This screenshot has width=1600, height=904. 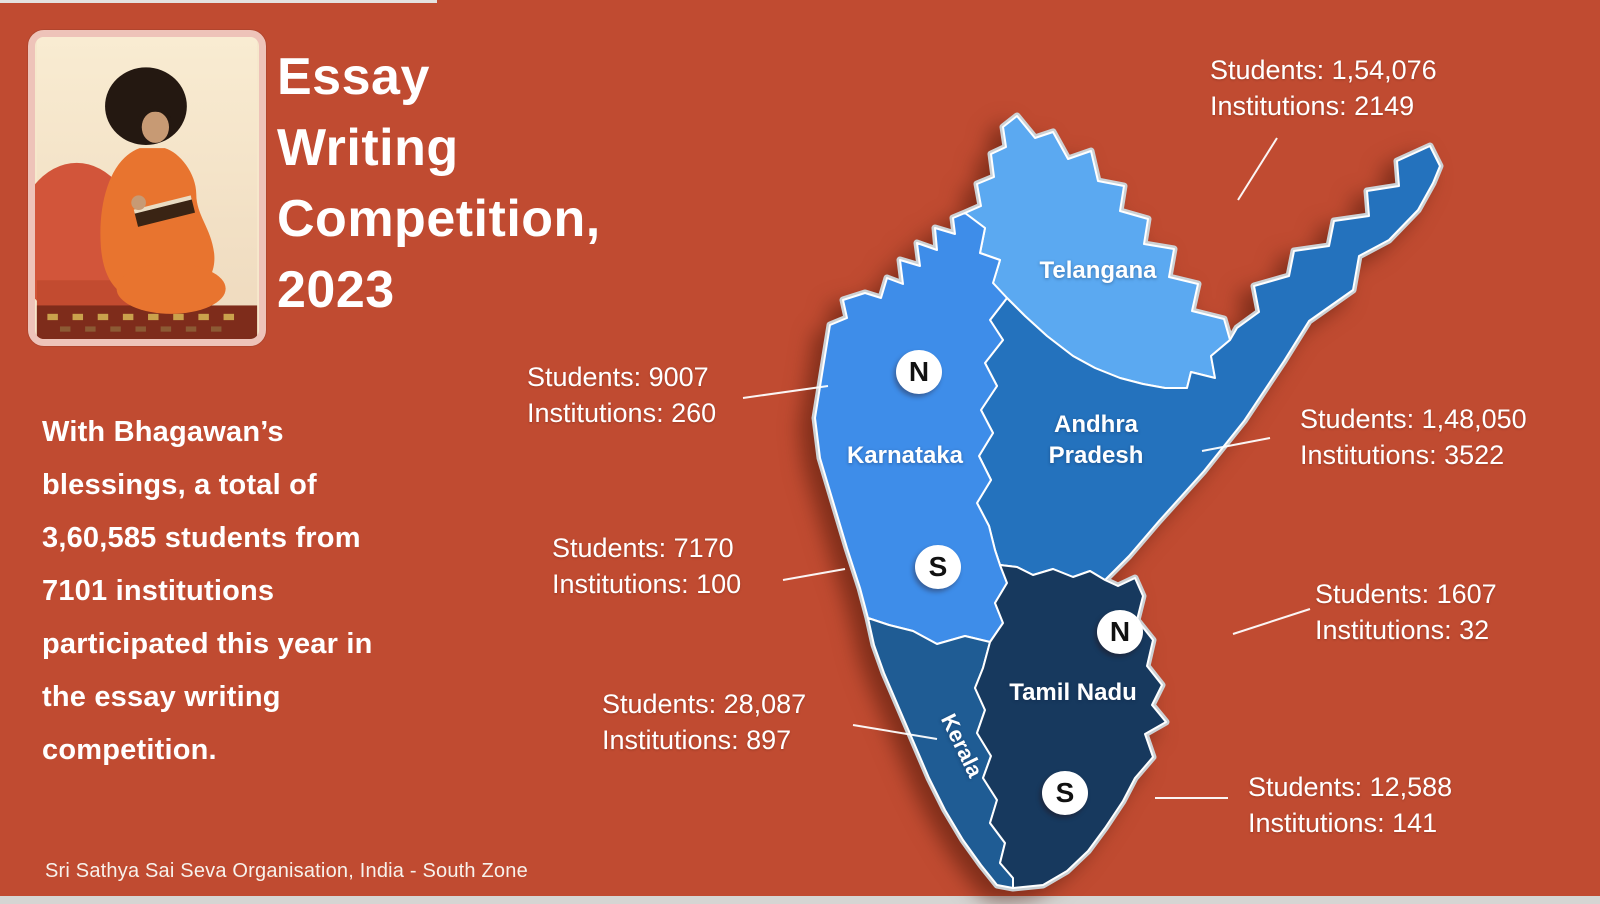 I want to click on stat-tamil-nadu-south: Students: 12,588 Institutions: 141, so click(x=1350, y=805).